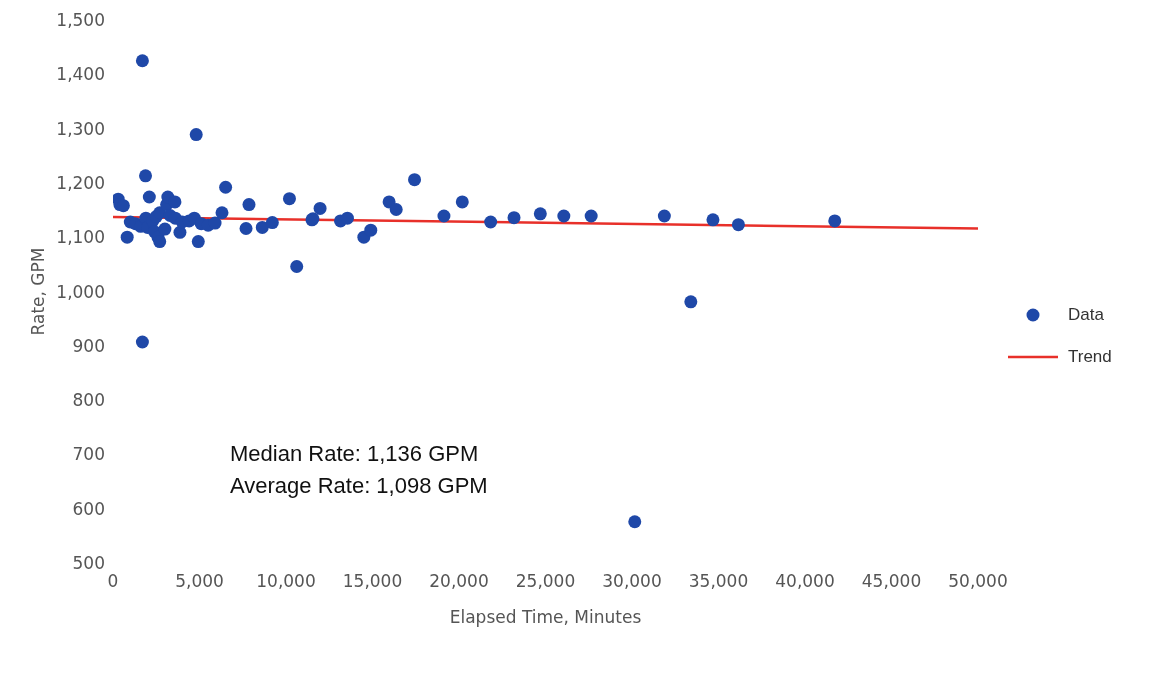 The height and width of the screenshot is (675, 1156). I want to click on y-tick-label: 900, so click(88, 345).